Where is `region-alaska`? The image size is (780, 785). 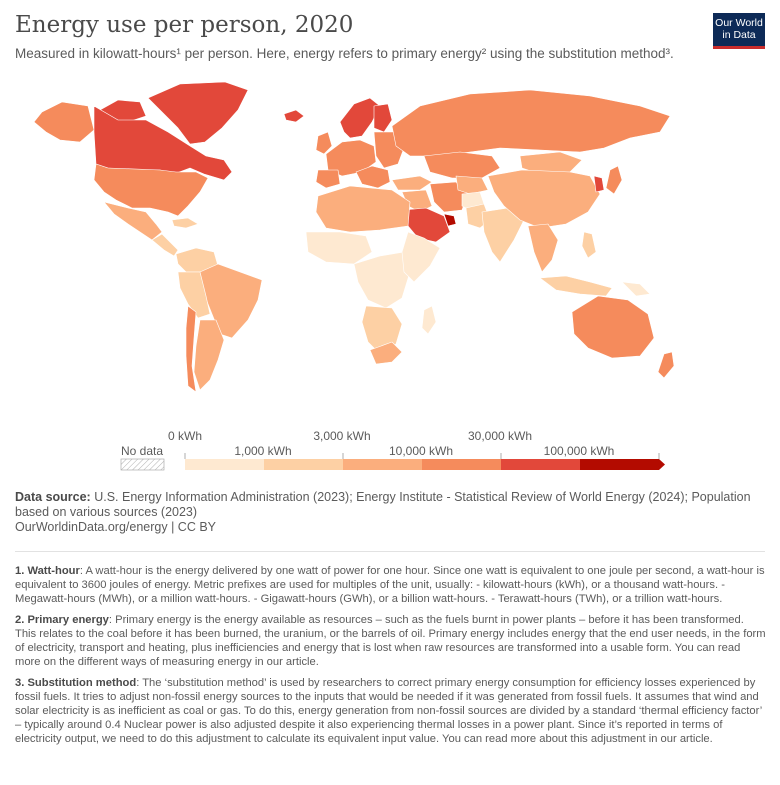 region-alaska is located at coordinates (64, 122).